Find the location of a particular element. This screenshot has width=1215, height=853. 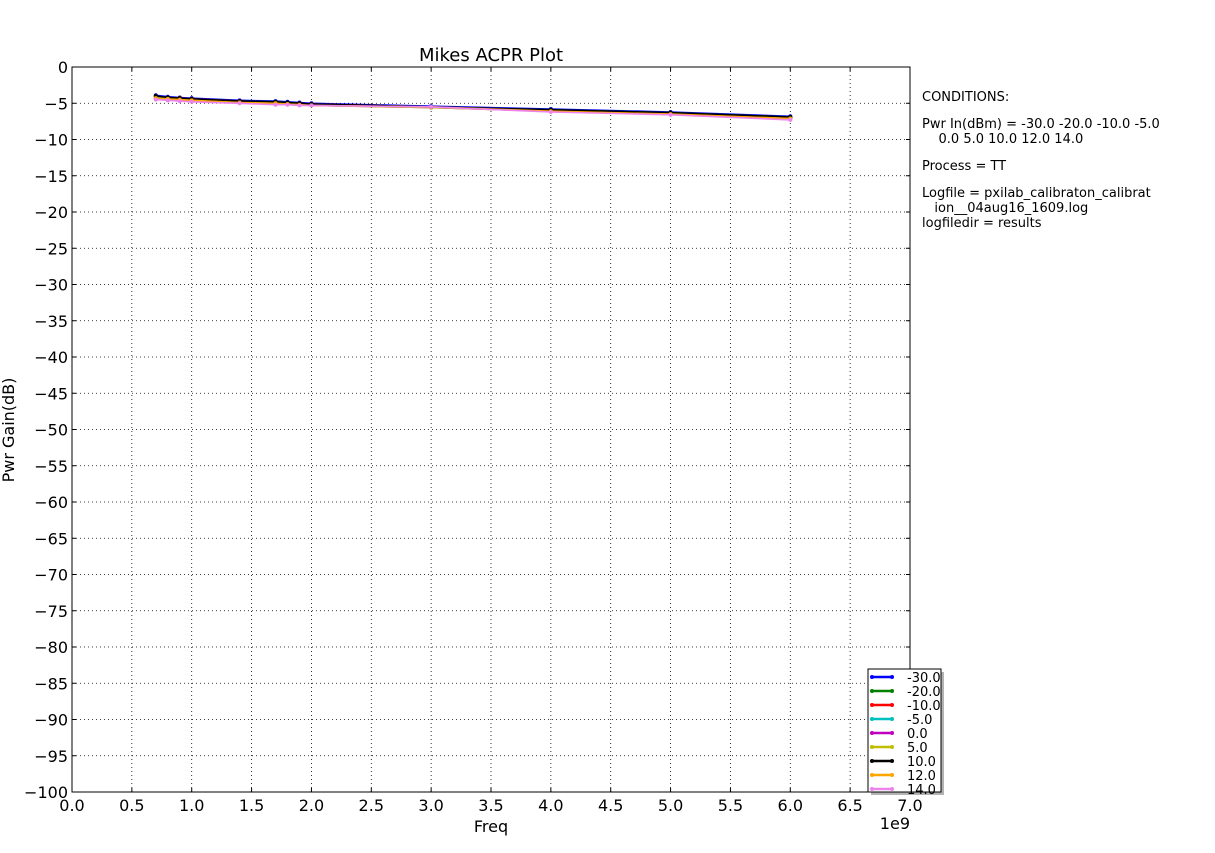

y-tick-label: −85 is located at coordinates (51, 683).